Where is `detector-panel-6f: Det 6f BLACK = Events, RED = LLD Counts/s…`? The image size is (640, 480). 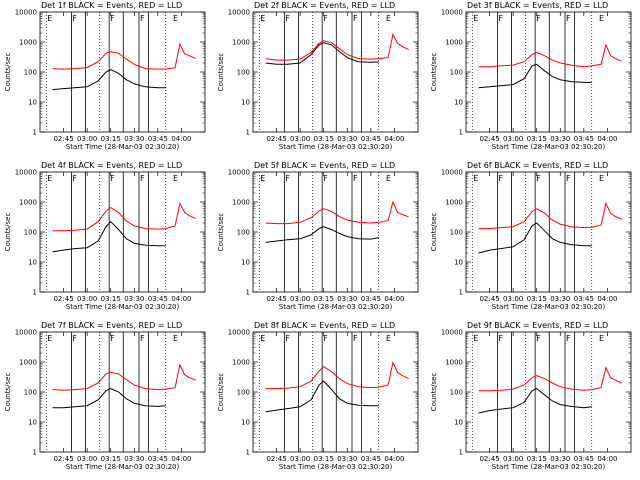 detector-panel-6f: Det 6f BLACK = Events, RED = LLD Counts/s… is located at coordinates (531, 236).